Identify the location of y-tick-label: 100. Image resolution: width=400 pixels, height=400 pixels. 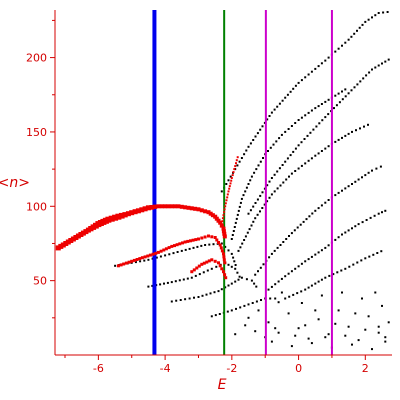
(36, 206).